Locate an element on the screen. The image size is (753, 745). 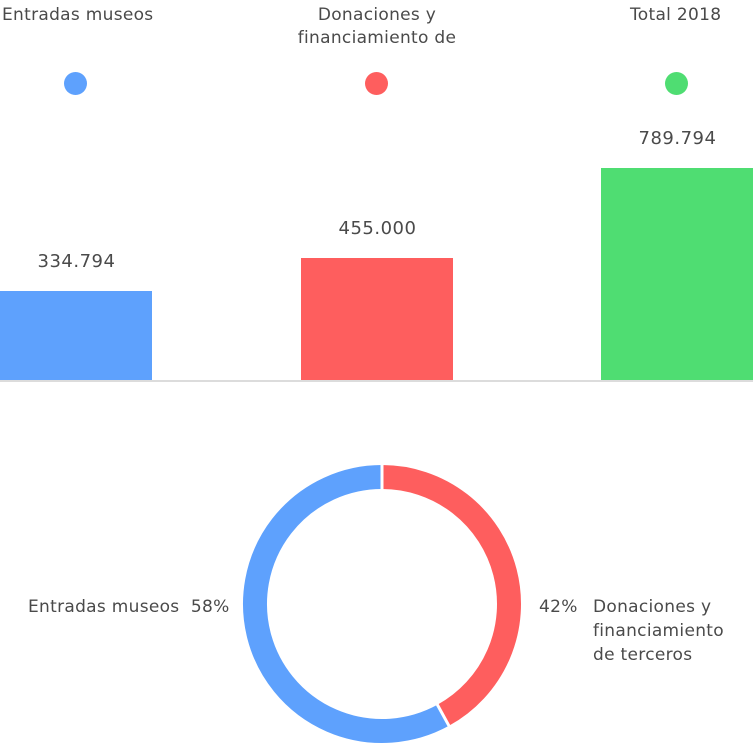
bar-chart-baseline is located at coordinates (376, 381).